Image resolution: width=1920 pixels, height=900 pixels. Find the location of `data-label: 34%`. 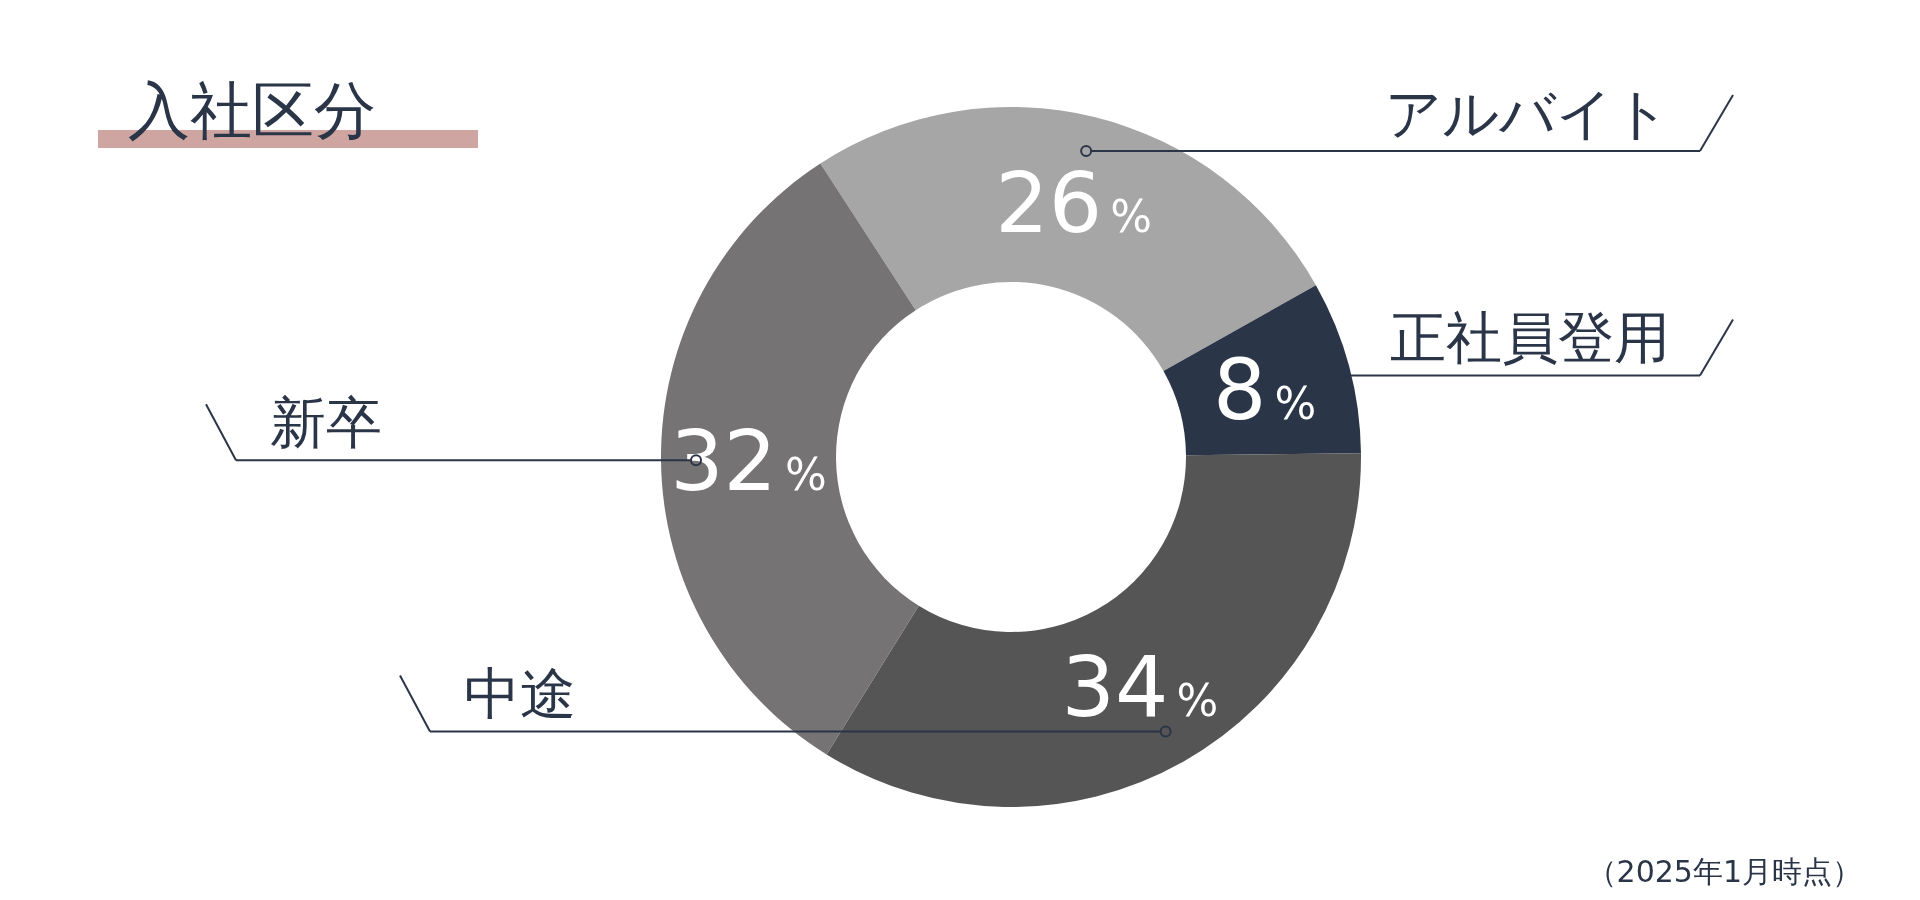

data-label: 34% is located at coordinates (1140, 686).